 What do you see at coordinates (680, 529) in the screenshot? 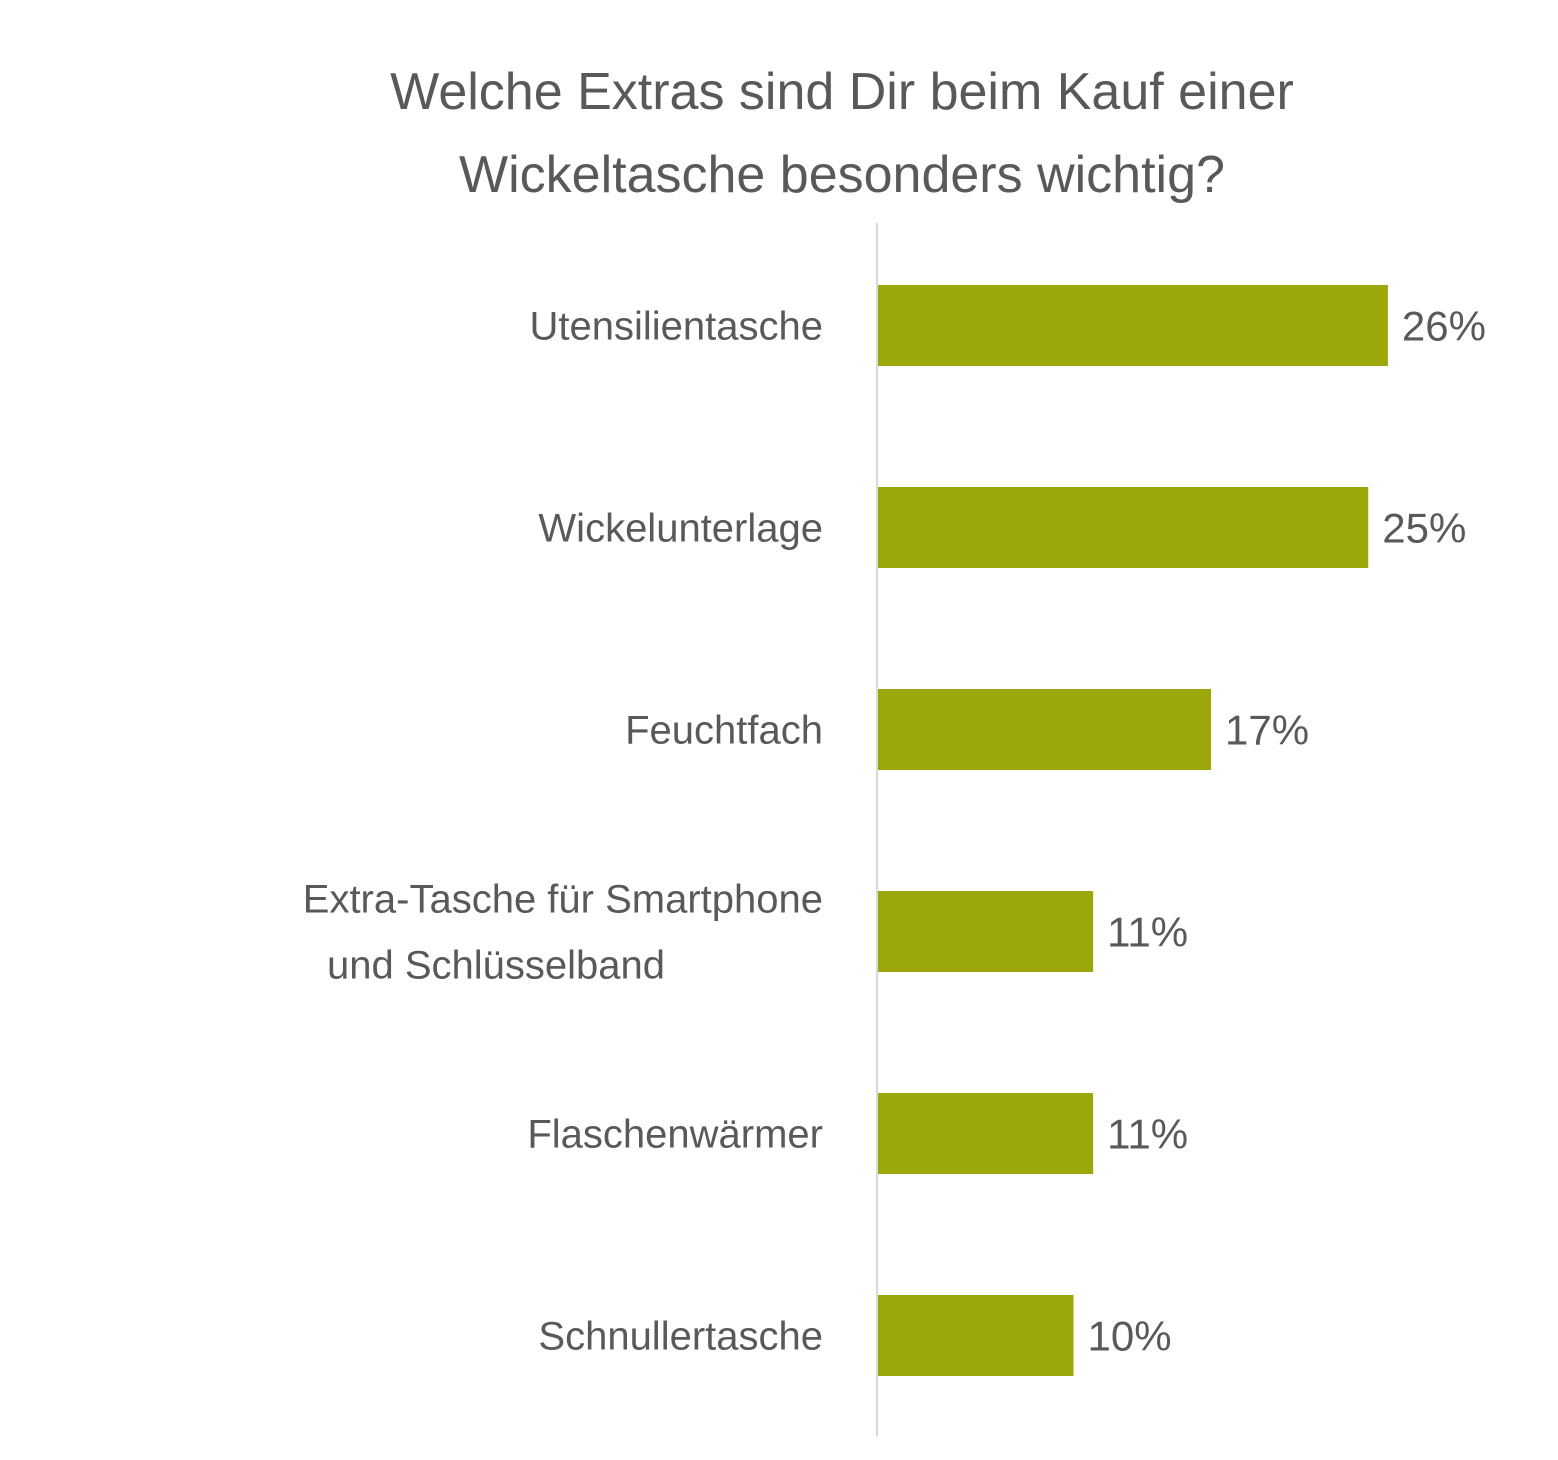
I see `category-label: Wickelunterlage` at bounding box center [680, 529].